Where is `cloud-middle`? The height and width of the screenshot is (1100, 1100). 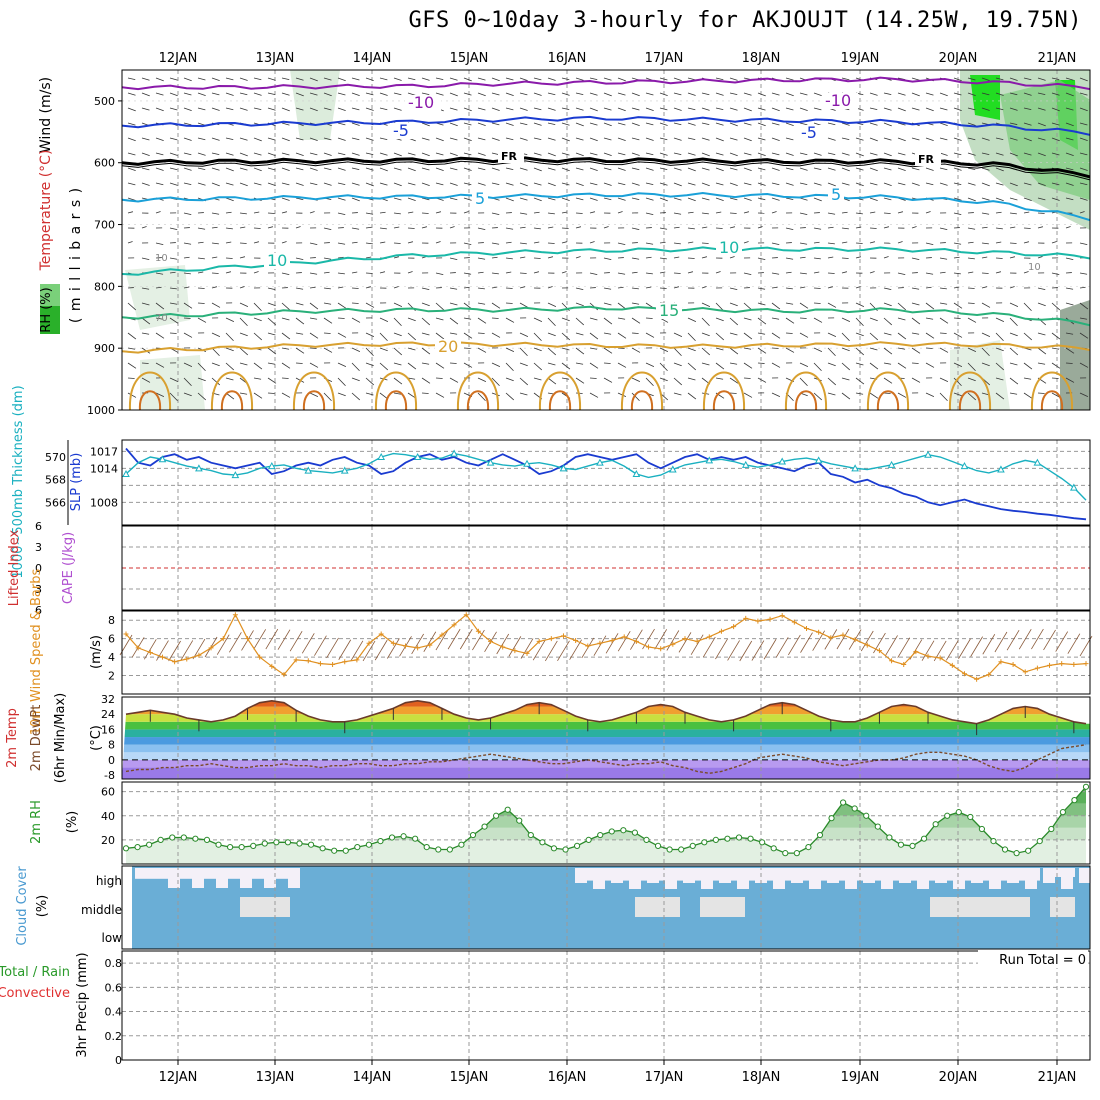
cloud-middle is located at coordinates (657, 907).